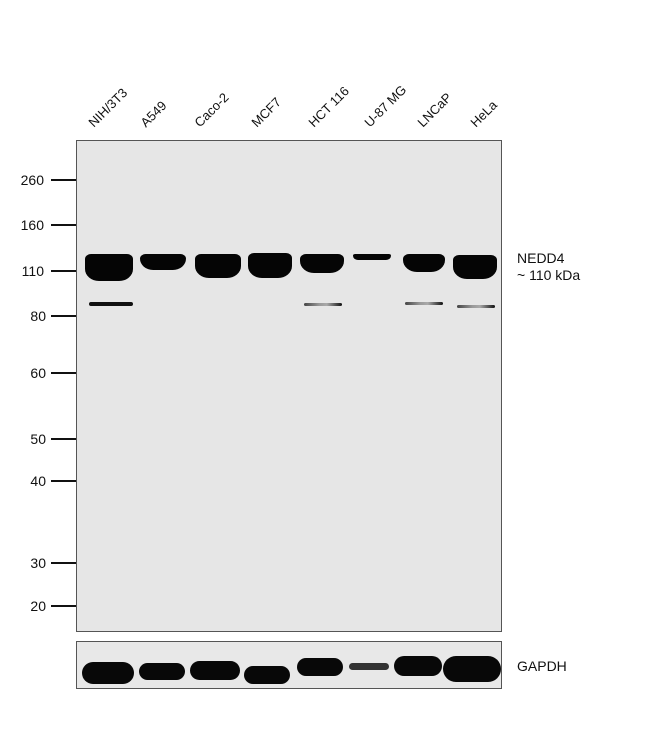  What do you see at coordinates (549, 275) in the screenshot?
I see `target-size: ~ 110 kDa` at bounding box center [549, 275].